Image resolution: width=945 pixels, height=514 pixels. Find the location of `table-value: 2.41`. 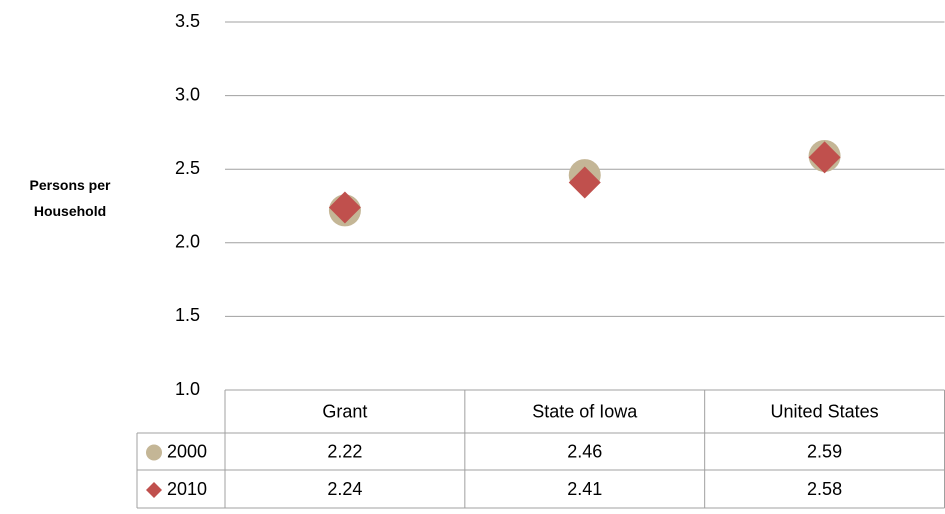

table-value: 2.41 is located at coordinates (584, 489).